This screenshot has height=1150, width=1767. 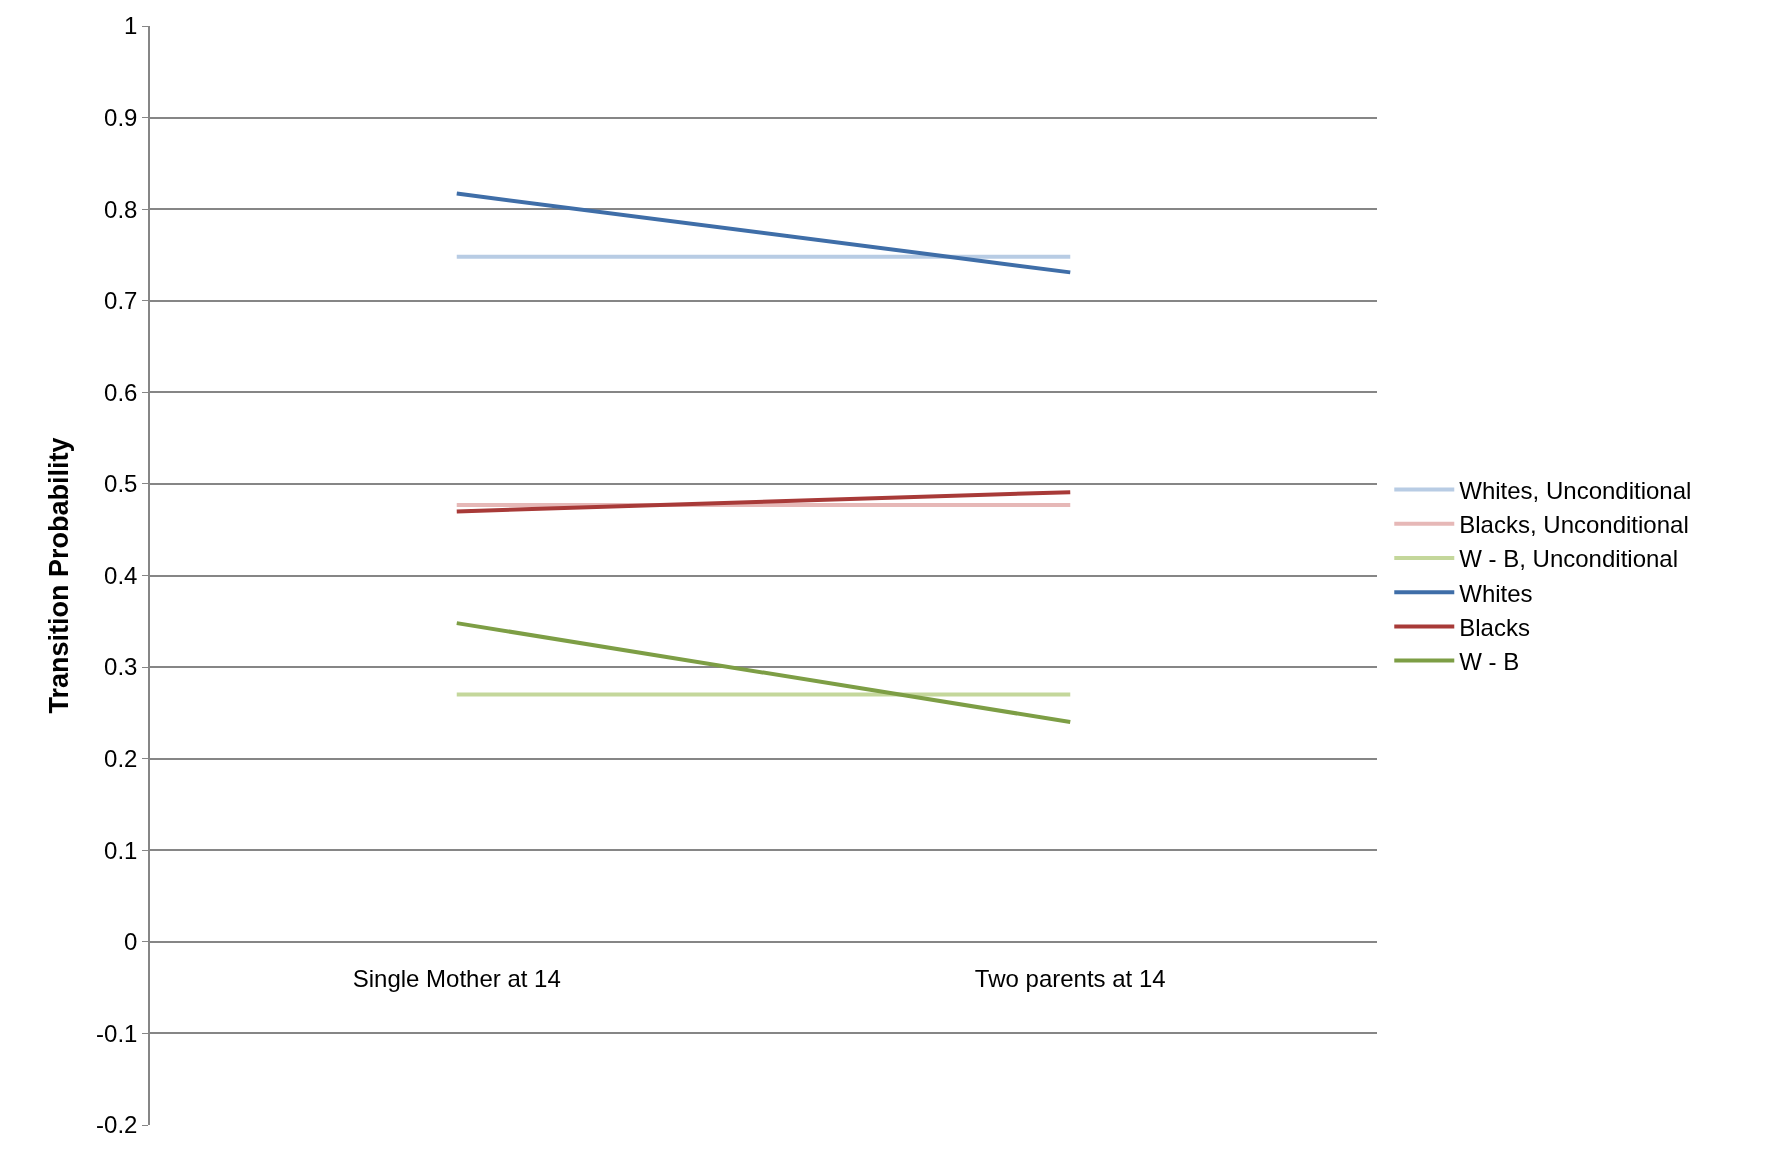 What do you see at coordinates (58, 575) in the screenshot?
I see `y-axis-title: Transition Probability` at bounding box center [58, 575].